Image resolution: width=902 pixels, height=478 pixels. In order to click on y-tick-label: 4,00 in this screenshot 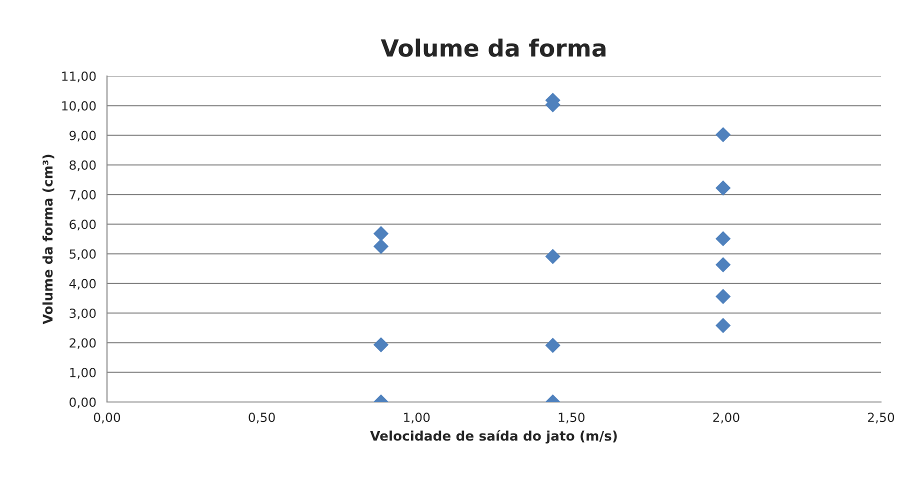, I will do `click(82, 284)`.